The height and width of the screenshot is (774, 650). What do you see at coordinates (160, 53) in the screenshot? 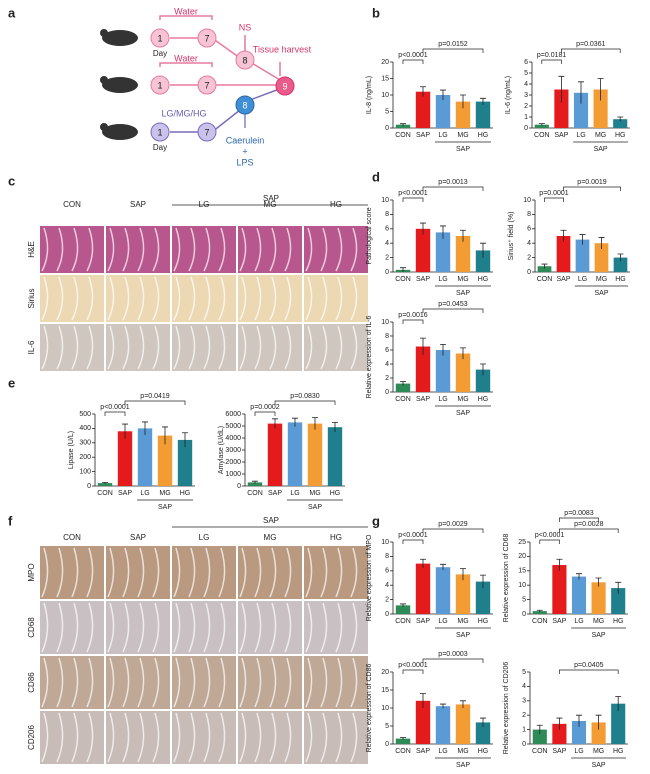
I see `scheme-label: Day` at bounding box center [160, 53].